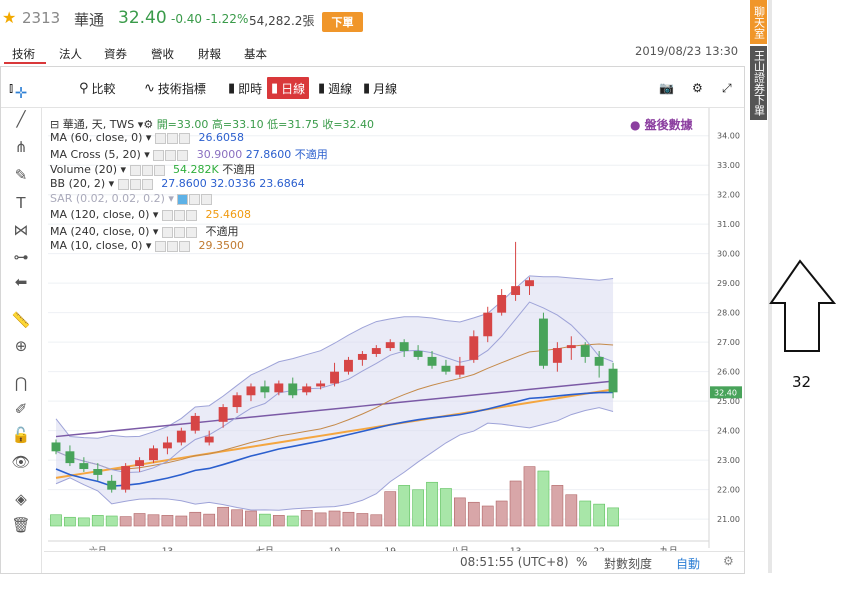 The height and width of the screenshot is (595, 850). I want to click on settings-button: ⚙, so click(697, 88).